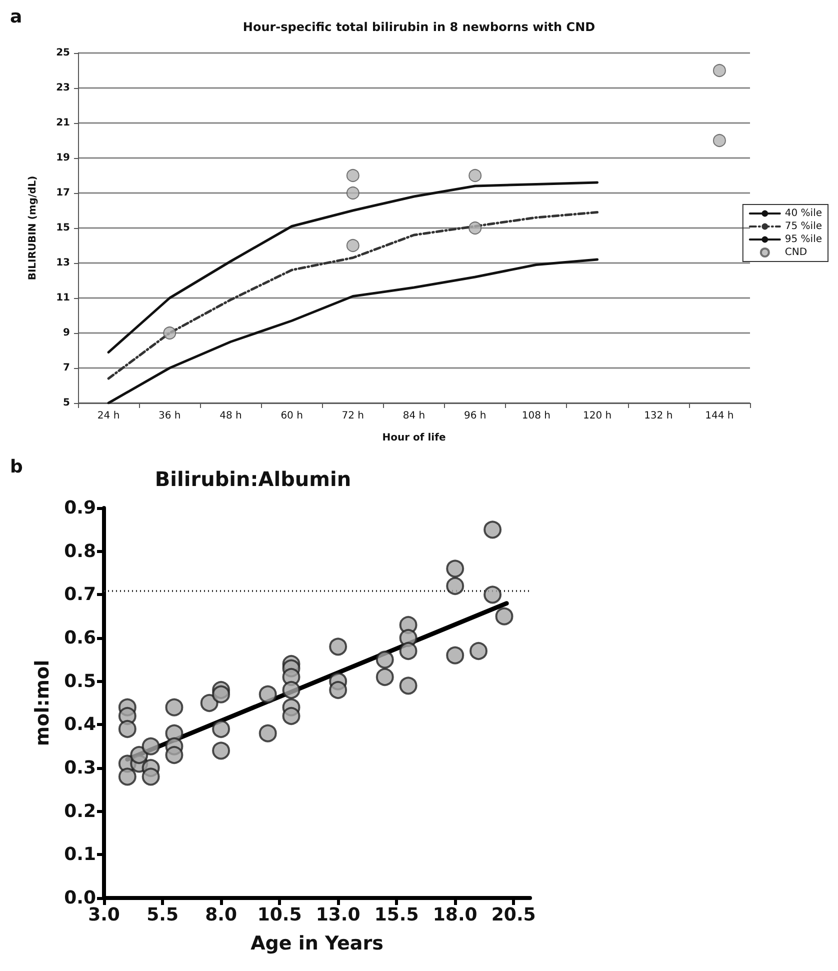 The height and width of the screenshot is (971, 838). Describe the element at coordinates (63, 158) in the screenshot. I see `y-tick-label: 19` at that location.